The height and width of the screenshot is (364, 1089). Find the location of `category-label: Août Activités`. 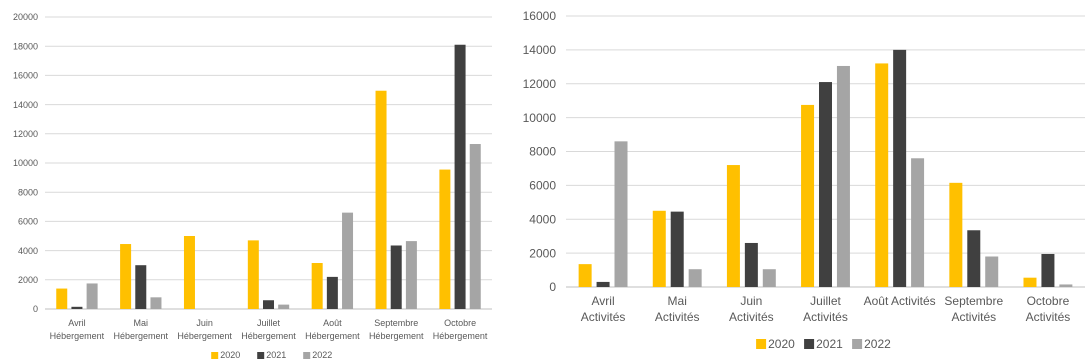

category-label: Août Activités is located at coordinates (900, 301).